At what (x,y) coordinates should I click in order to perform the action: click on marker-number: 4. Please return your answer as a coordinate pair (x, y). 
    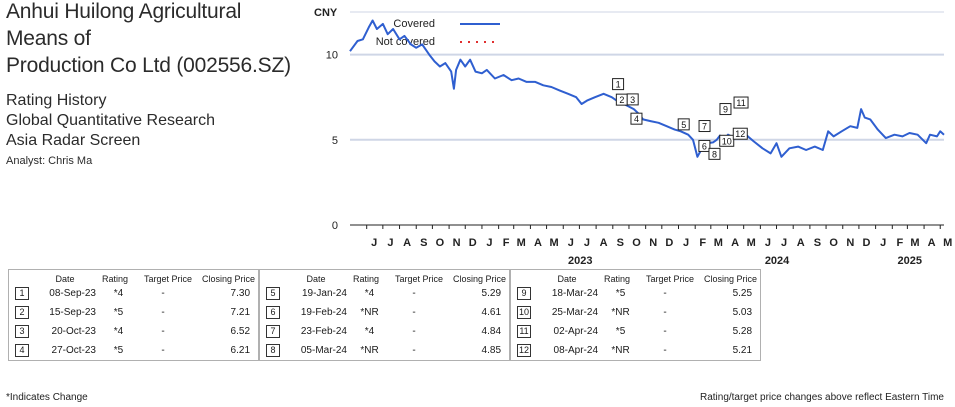
    Looking at the image, I should click on (636, 119).